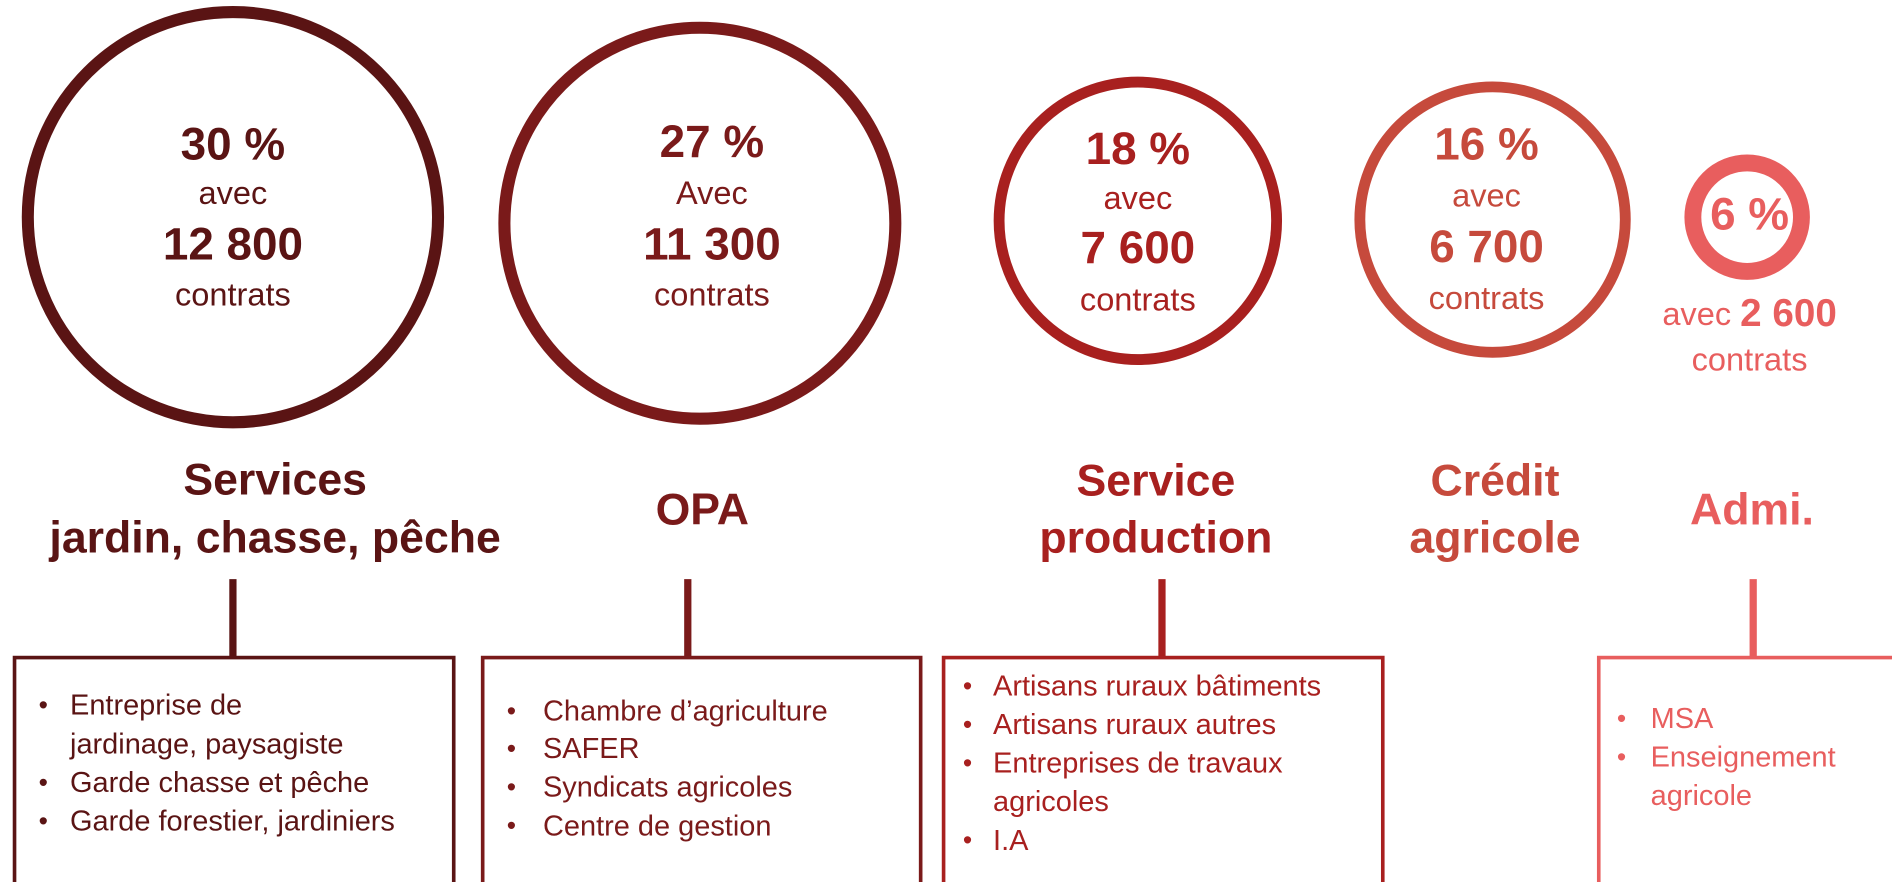 The image size is (1892, 882). I want to click on item: Garde chasse et pêche, so click(219, 783).